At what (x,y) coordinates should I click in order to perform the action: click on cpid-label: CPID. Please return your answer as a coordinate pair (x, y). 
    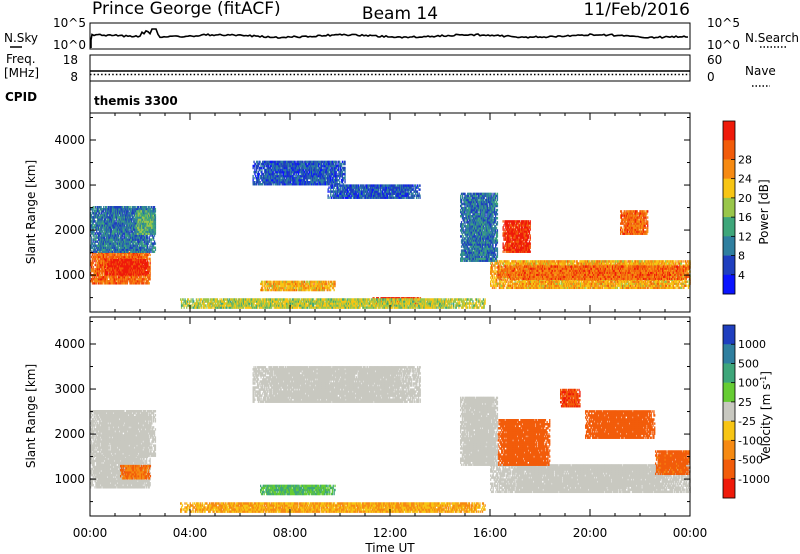
    Looking at the image, I should click on (21, 97).